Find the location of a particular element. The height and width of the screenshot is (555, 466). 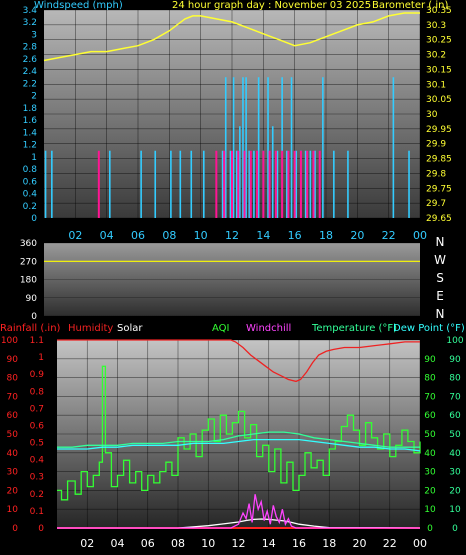

legend-humidity: Humidity is located at coordinates (90, 328).